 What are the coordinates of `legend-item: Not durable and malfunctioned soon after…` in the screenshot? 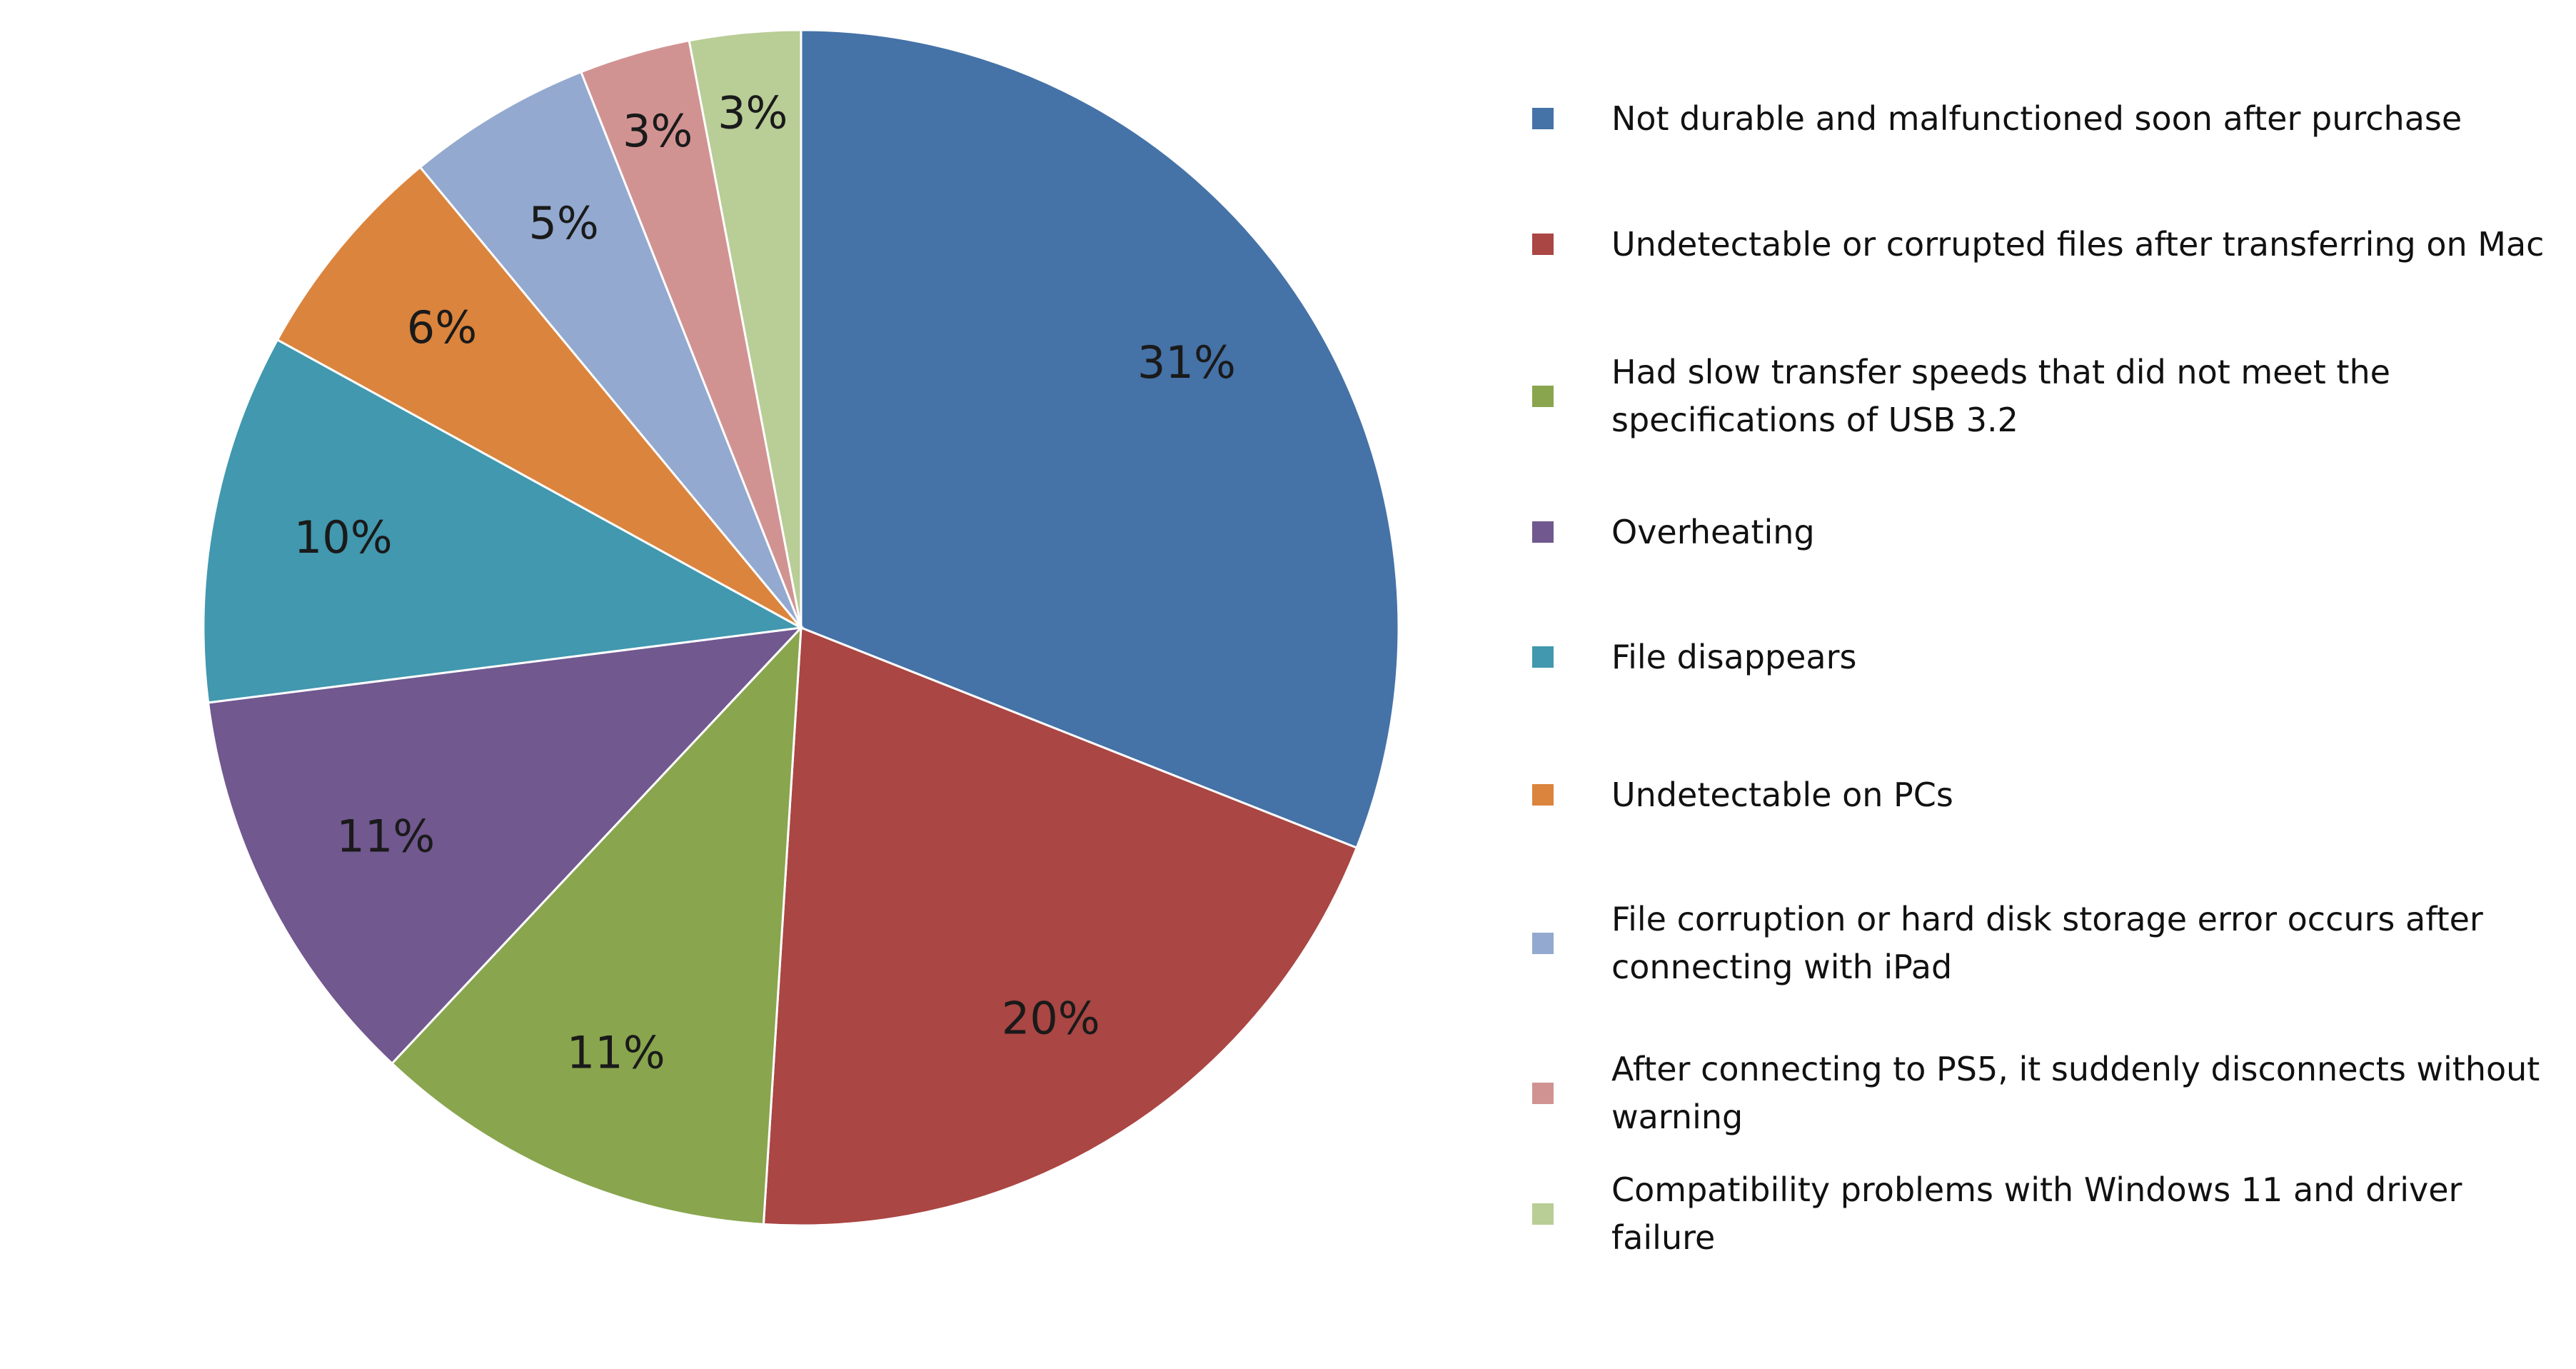 It's located at (2046, 119).